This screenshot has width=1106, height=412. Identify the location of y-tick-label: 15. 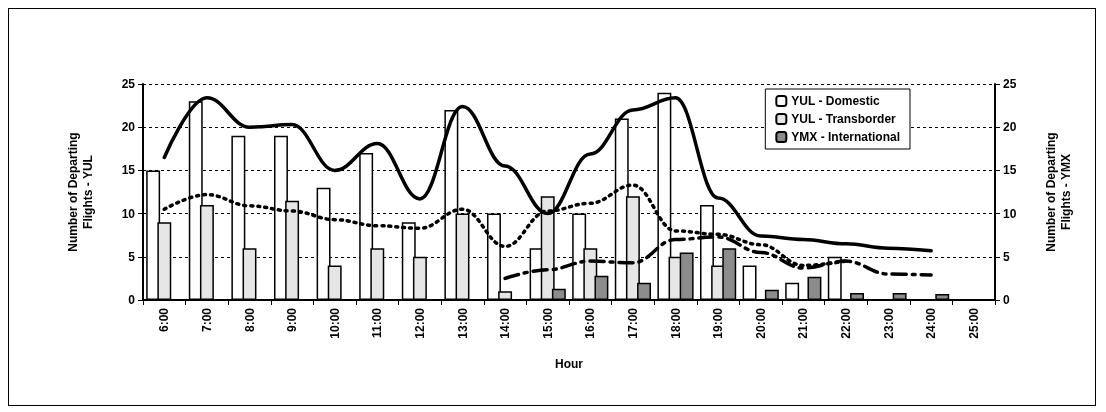
(128, 170).